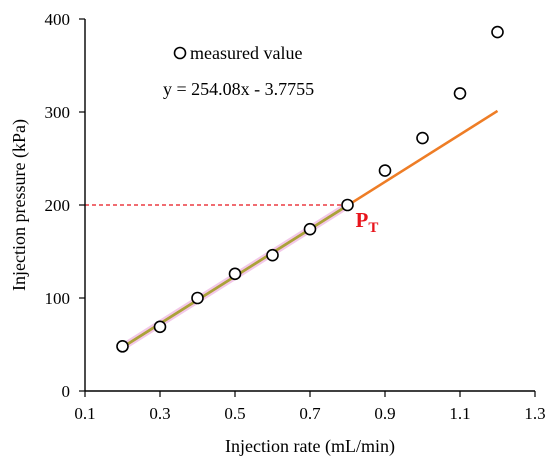 This screenshot has height=473, width=550. What do you see at coordinates (246, 53) in the screenshot?
I see `legend-label: measured value` at bounding box center [246, 53].